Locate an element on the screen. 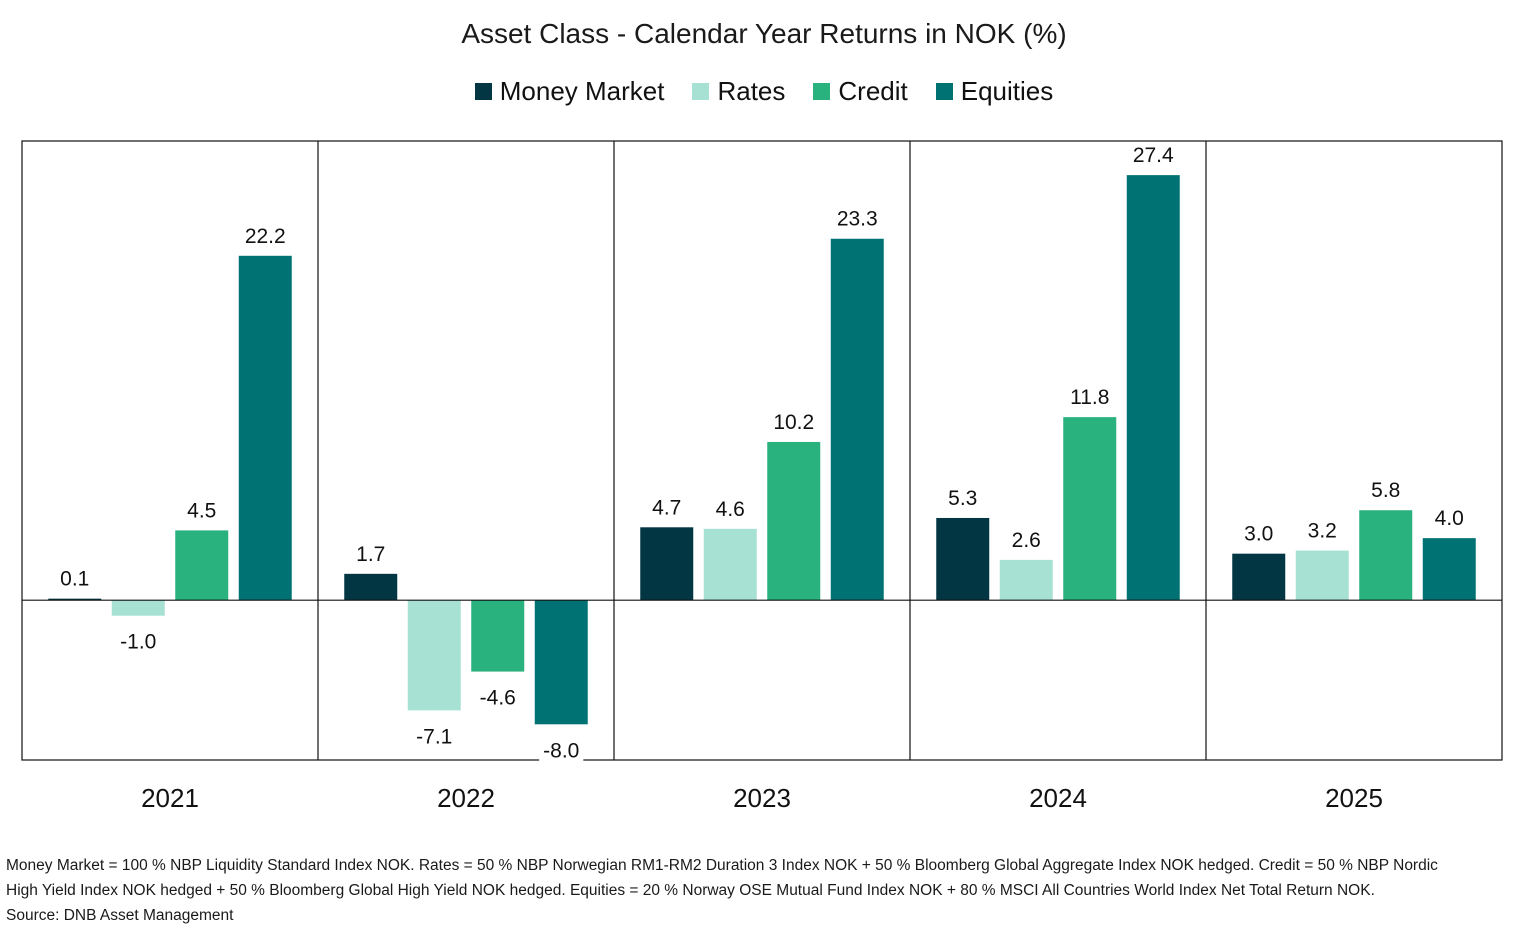 Image resolution: width=1528 pixels, height=935 pixels. data-label-money-market-2021: 0.1 is located at coordinates (74, 579).